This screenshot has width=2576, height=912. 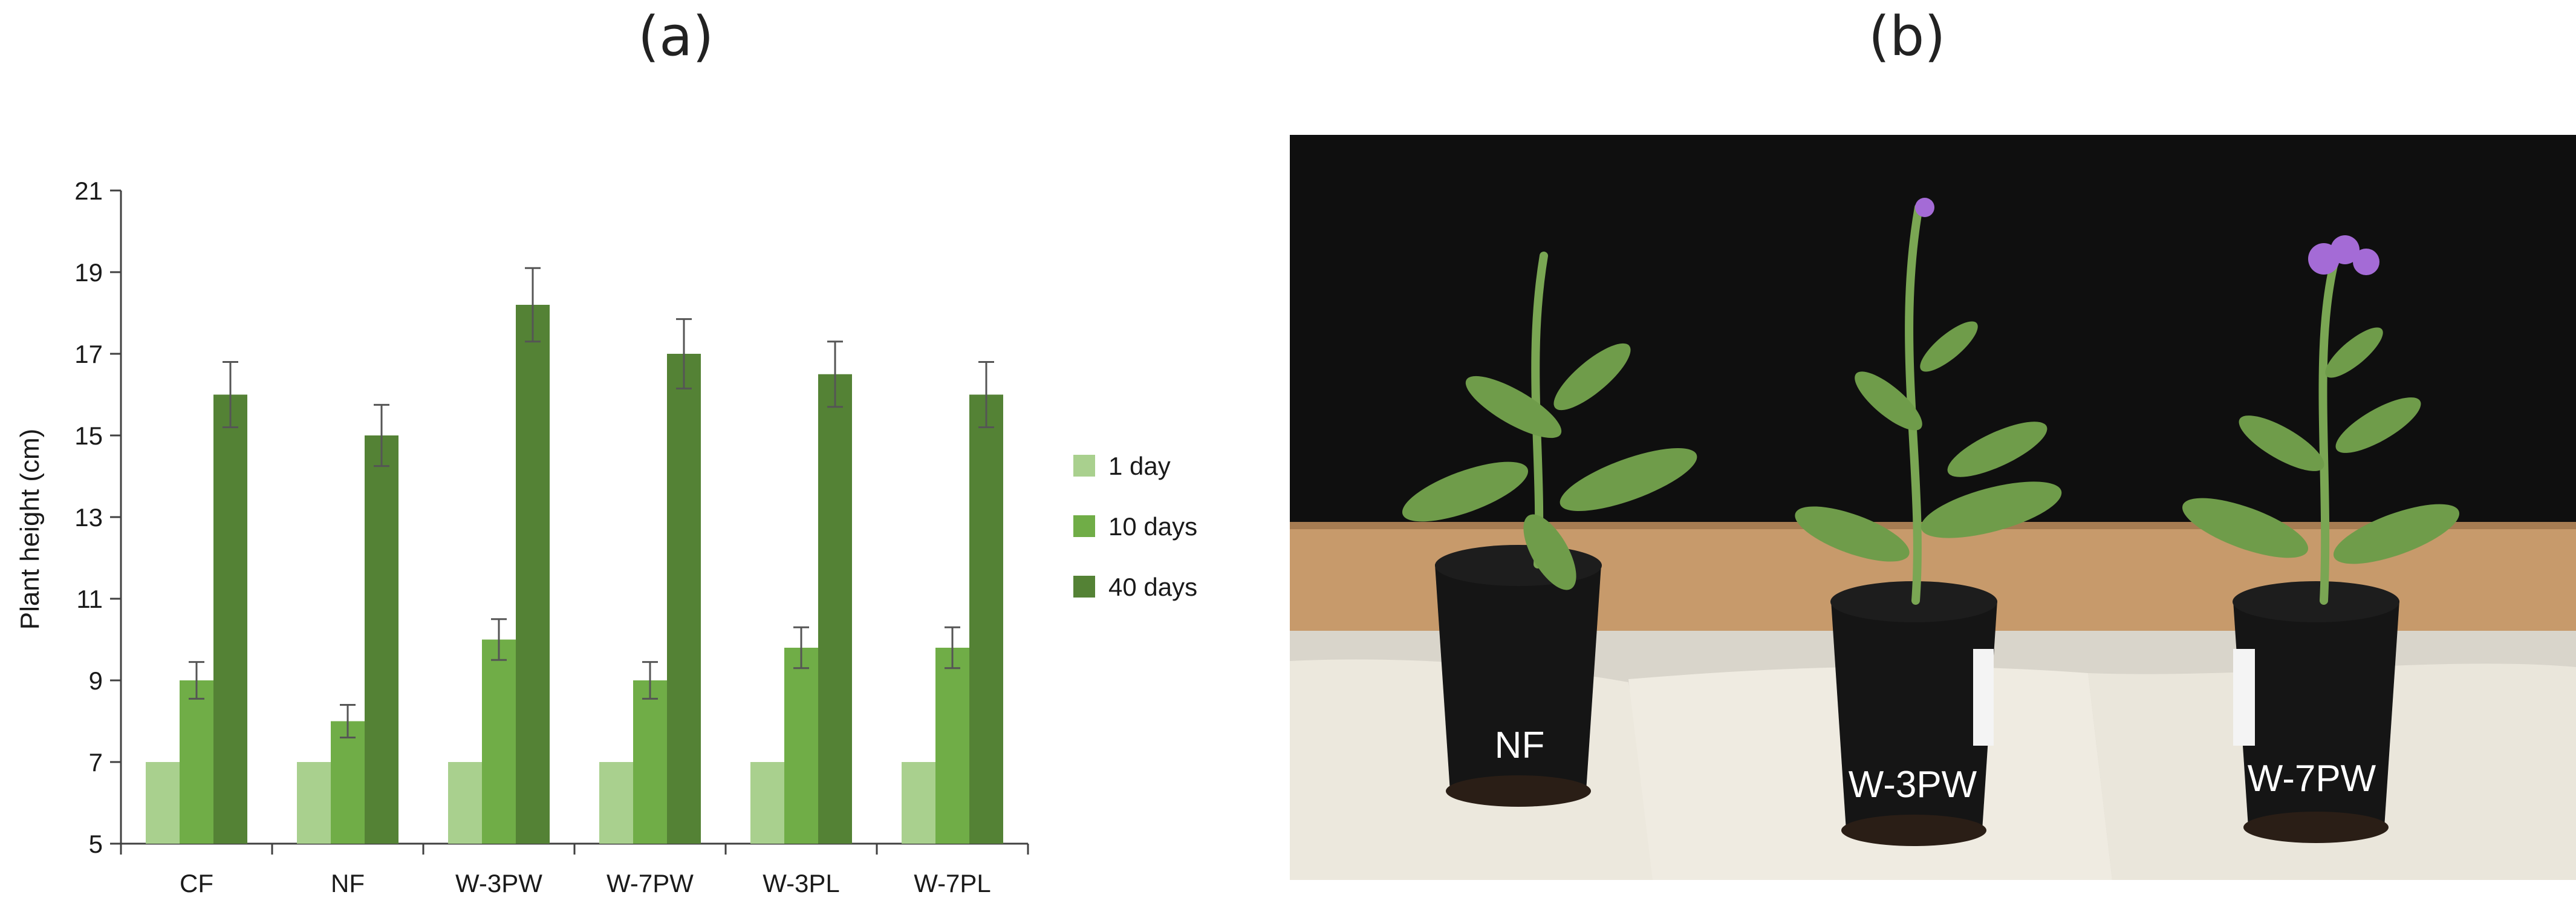 I want to click on y-tick-label: 17, so click(x=88, y=354).